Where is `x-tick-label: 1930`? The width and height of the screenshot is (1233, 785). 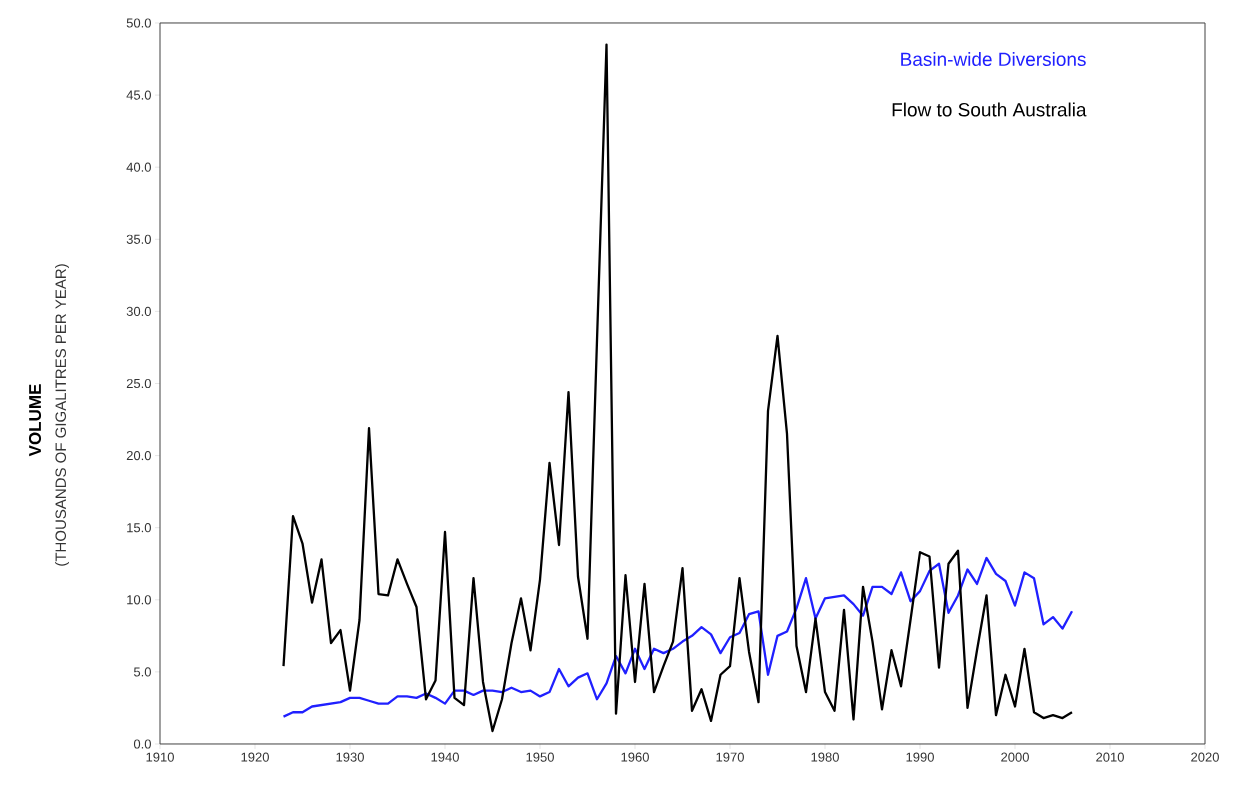
x-tick-label: 1930 is located at coordinates (350, 757).